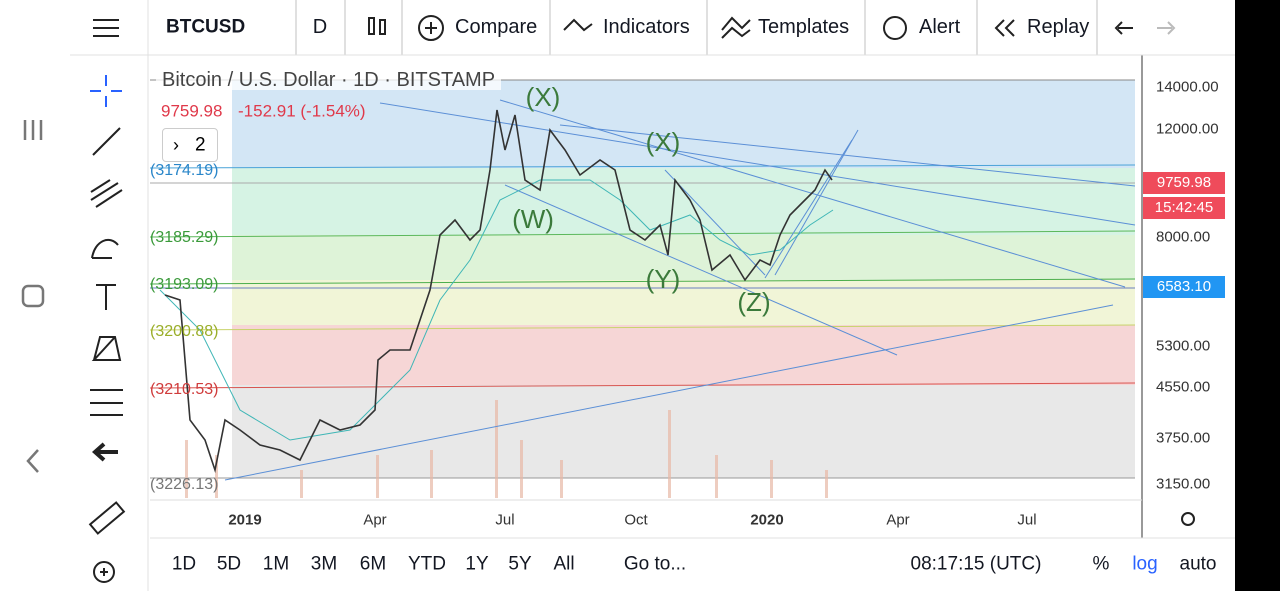 Image resolution: width=1280 pixels, height=591 pixels. I want to click on android-nav, so click(33, 296).